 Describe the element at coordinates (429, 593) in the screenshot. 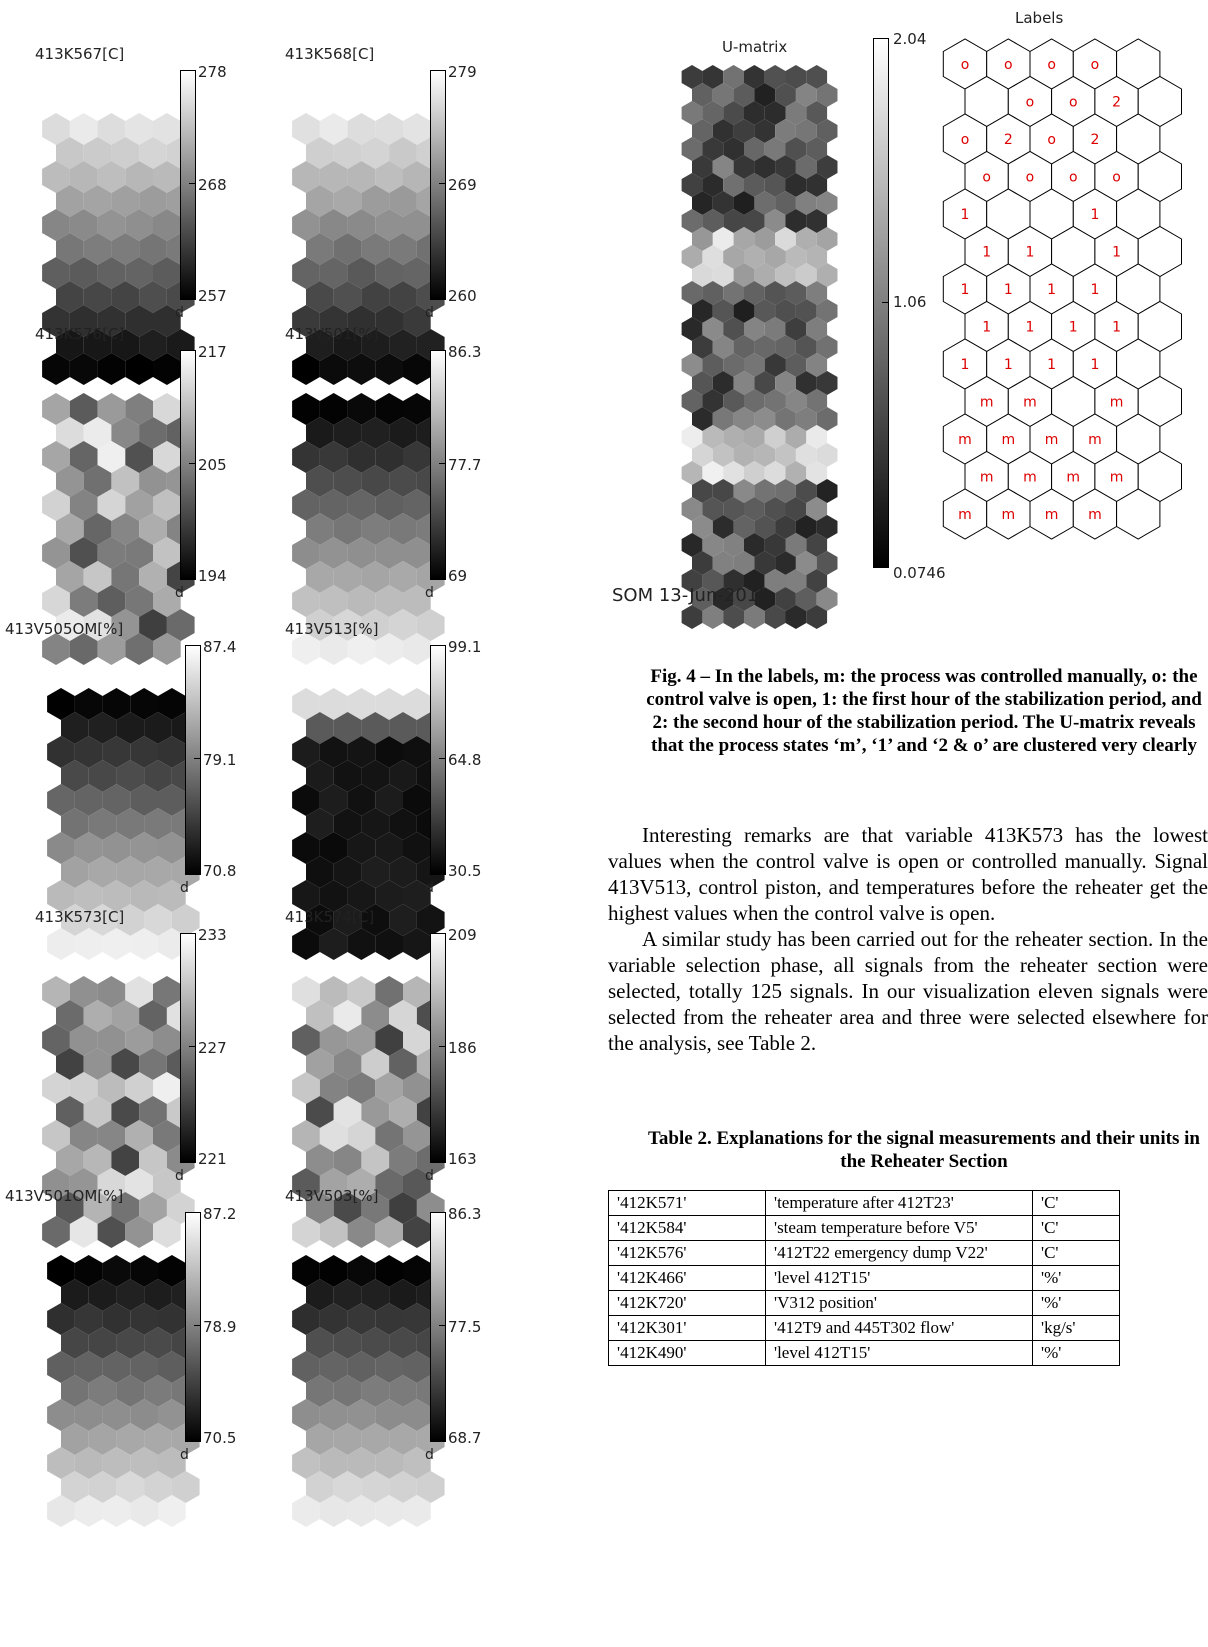

I see `colorbar-unit: d` at that location.